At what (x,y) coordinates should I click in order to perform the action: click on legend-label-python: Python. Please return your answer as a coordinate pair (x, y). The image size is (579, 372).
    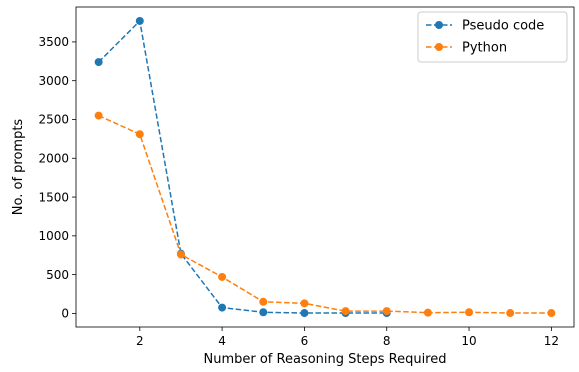
    Looking at the image, I should click on (484, 48).